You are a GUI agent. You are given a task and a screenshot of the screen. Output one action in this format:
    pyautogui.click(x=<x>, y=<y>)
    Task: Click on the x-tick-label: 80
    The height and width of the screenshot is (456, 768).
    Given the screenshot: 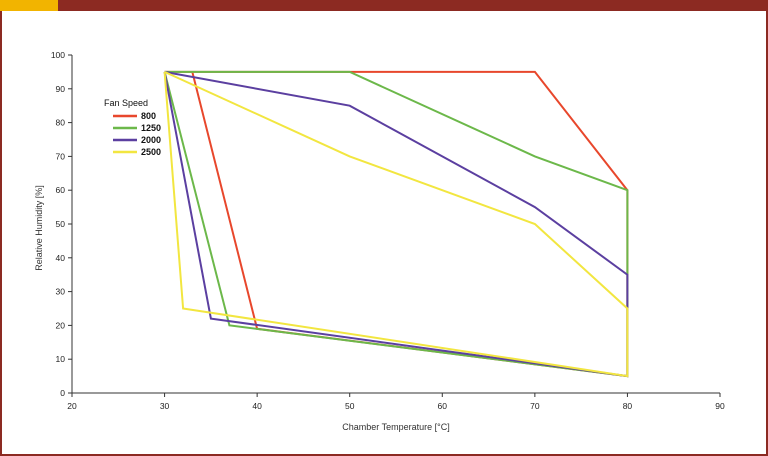 What is the action you would take?
    pyautogui.click(x=628, y=406)
    